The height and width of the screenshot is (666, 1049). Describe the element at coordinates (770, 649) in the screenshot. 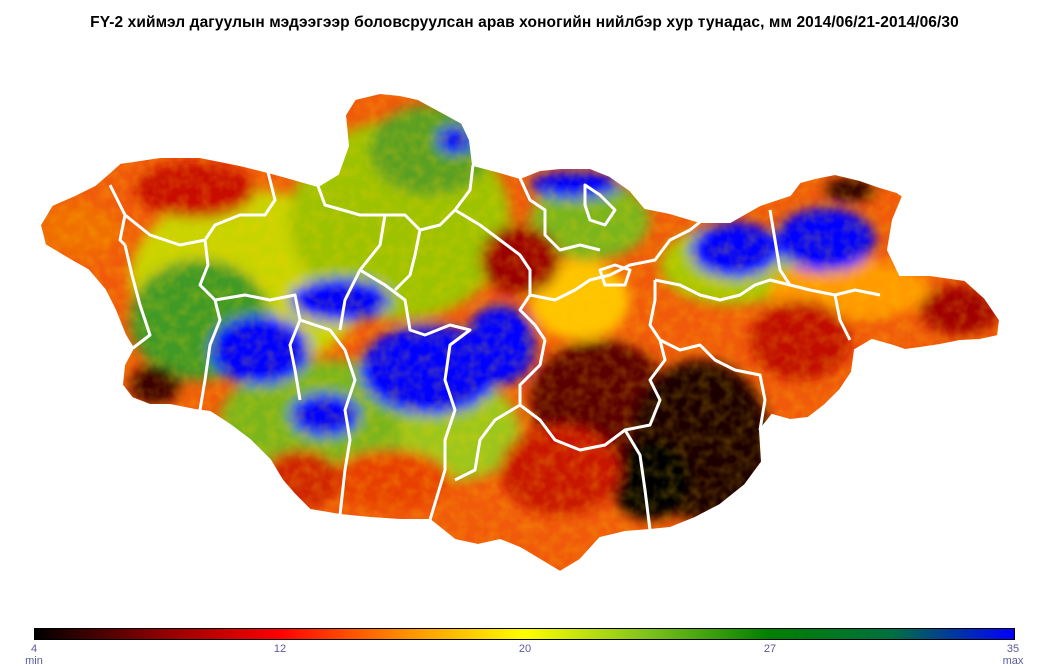

I see `legend-tick-27: 27` at that location.